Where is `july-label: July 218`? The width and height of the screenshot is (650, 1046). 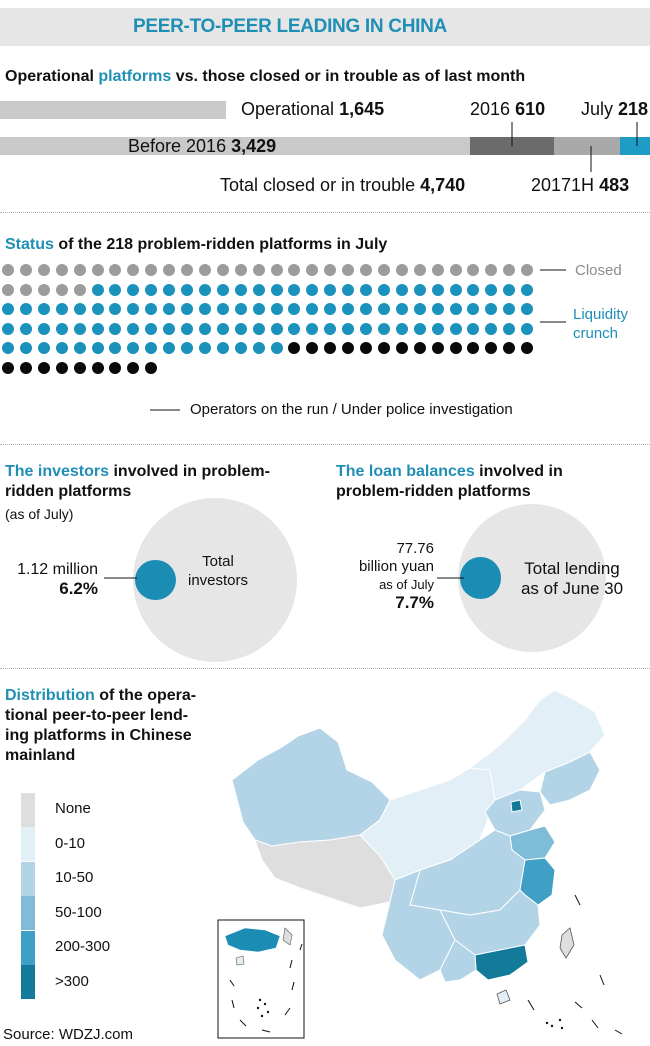 july-label: July 218 is located at coordinates (615, 109).